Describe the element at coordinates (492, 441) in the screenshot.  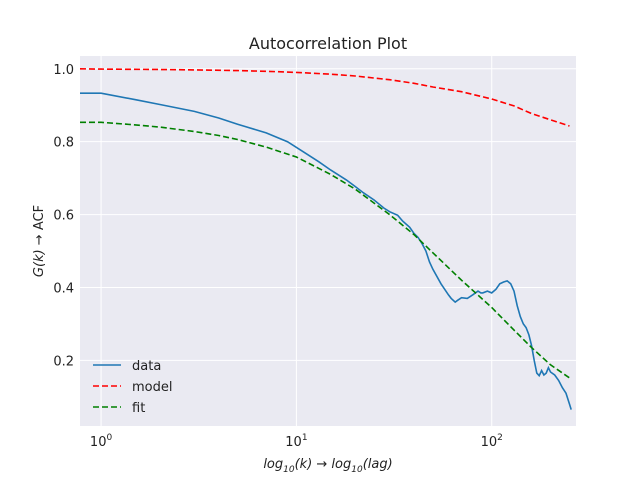
I see `x-tick-label: 10²` at that location.